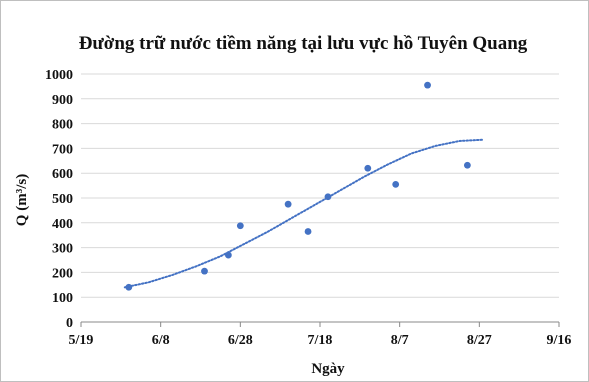  I want to click on y-tick-label-4: 400, so click(62, 224).